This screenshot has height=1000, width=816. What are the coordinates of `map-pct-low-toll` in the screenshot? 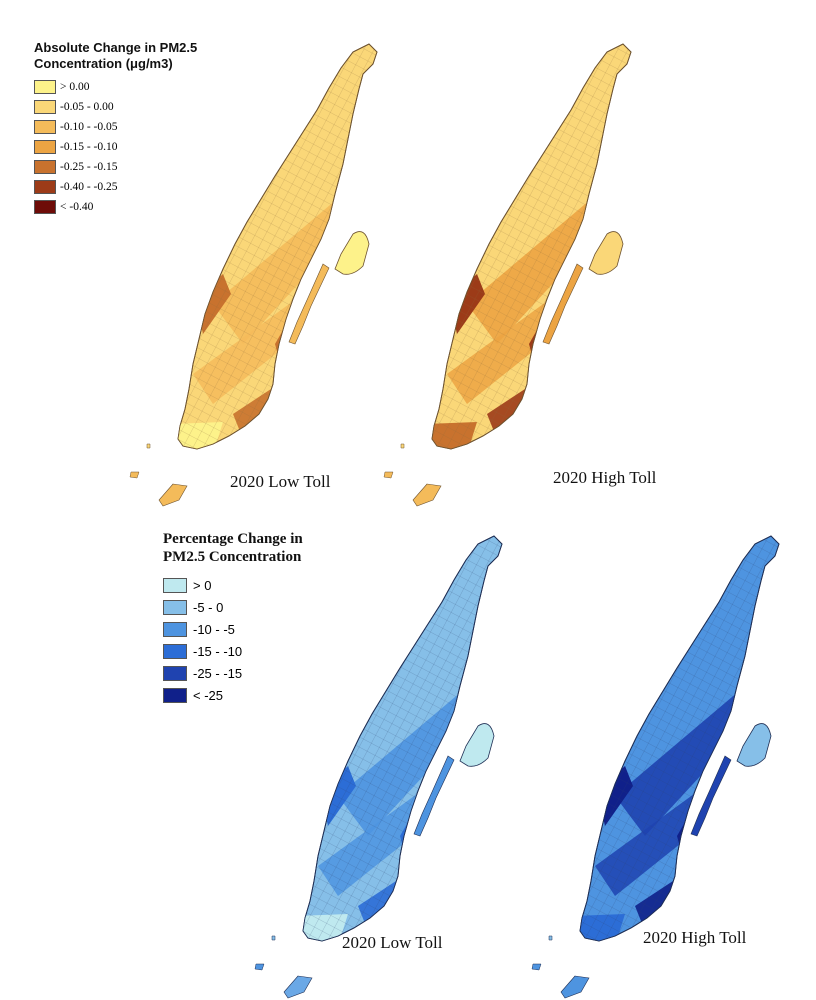 It's located at (378, 767).